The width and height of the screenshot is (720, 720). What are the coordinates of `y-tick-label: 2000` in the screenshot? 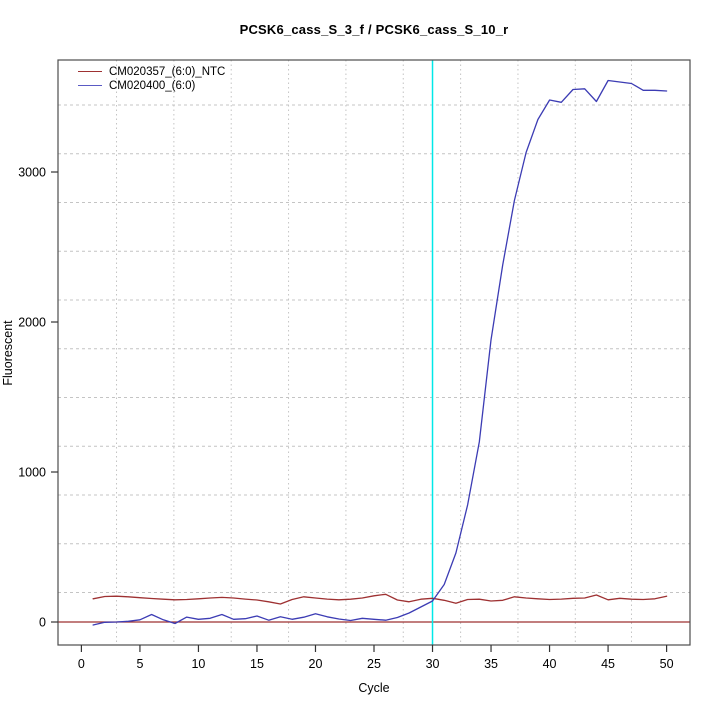 It's located at (32, 323).